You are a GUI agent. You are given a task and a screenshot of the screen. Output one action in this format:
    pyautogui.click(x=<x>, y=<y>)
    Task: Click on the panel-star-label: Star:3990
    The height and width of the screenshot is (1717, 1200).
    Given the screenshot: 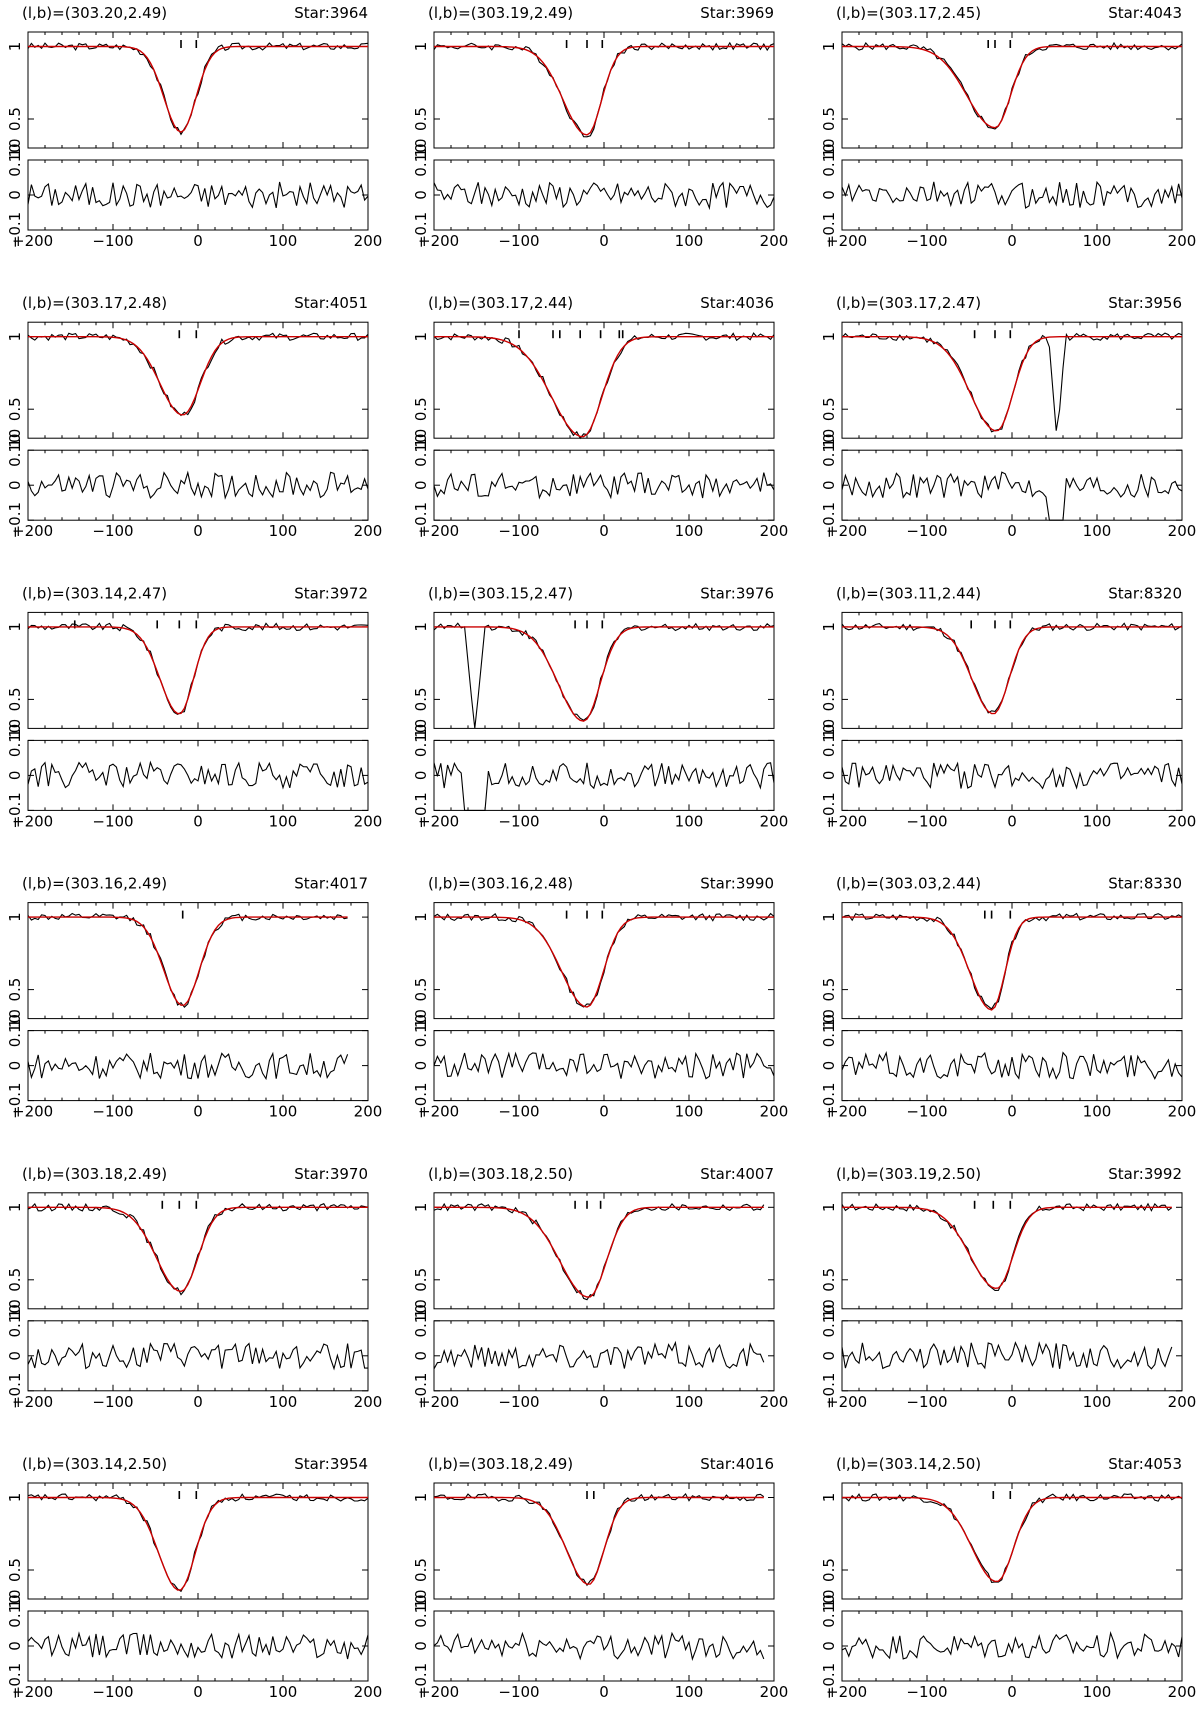 What is the action you would take?
    pyautogui.click(x=737, y=884)
    